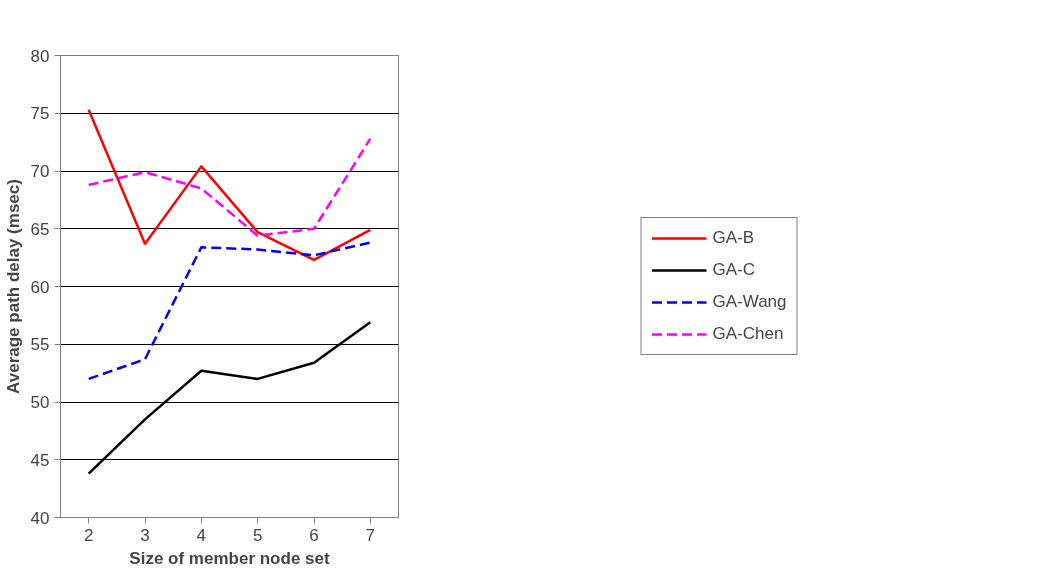 This screenshot has height=578, width=1050. What do you see at coordinates (40, 229) in the screenshot?
I see `y-tick-label: 65` at bounding box center [40, 229].